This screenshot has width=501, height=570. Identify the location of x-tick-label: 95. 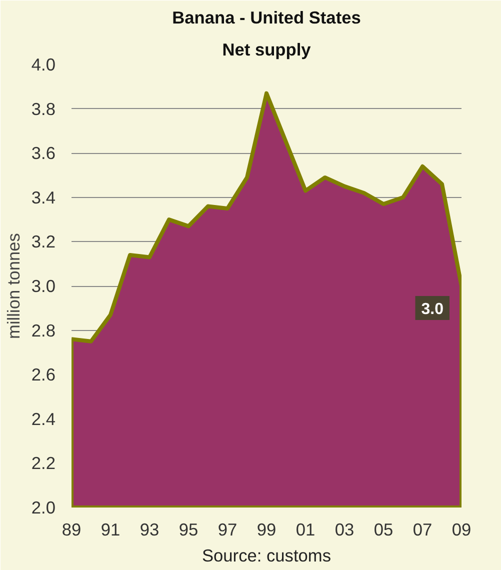
(188, 530).